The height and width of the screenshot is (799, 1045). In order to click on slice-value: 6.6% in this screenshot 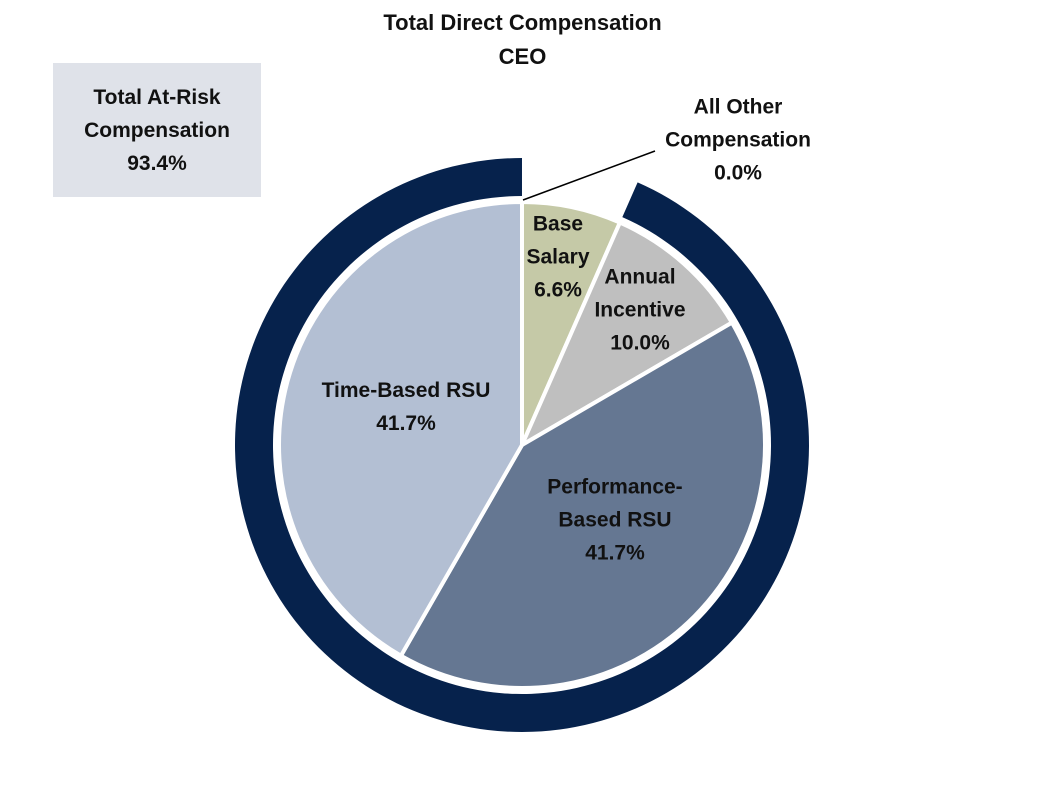, I will do `click(558, 290)`.